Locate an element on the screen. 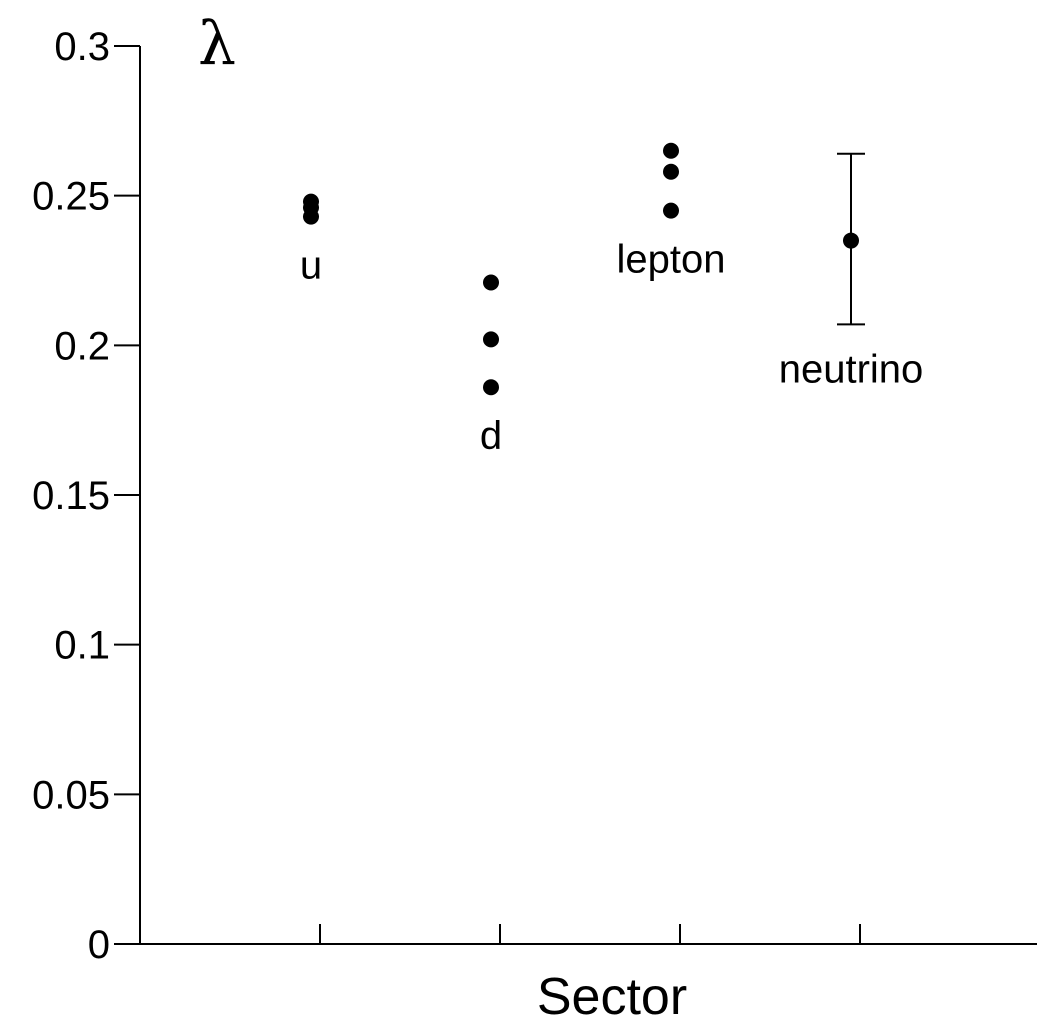 This screenshot has height=1025, width=1037. y-axis-ticks: 0 0.05 0.1 0.15 0.2 0.25 0.3 is located at coordinates (86, 496).